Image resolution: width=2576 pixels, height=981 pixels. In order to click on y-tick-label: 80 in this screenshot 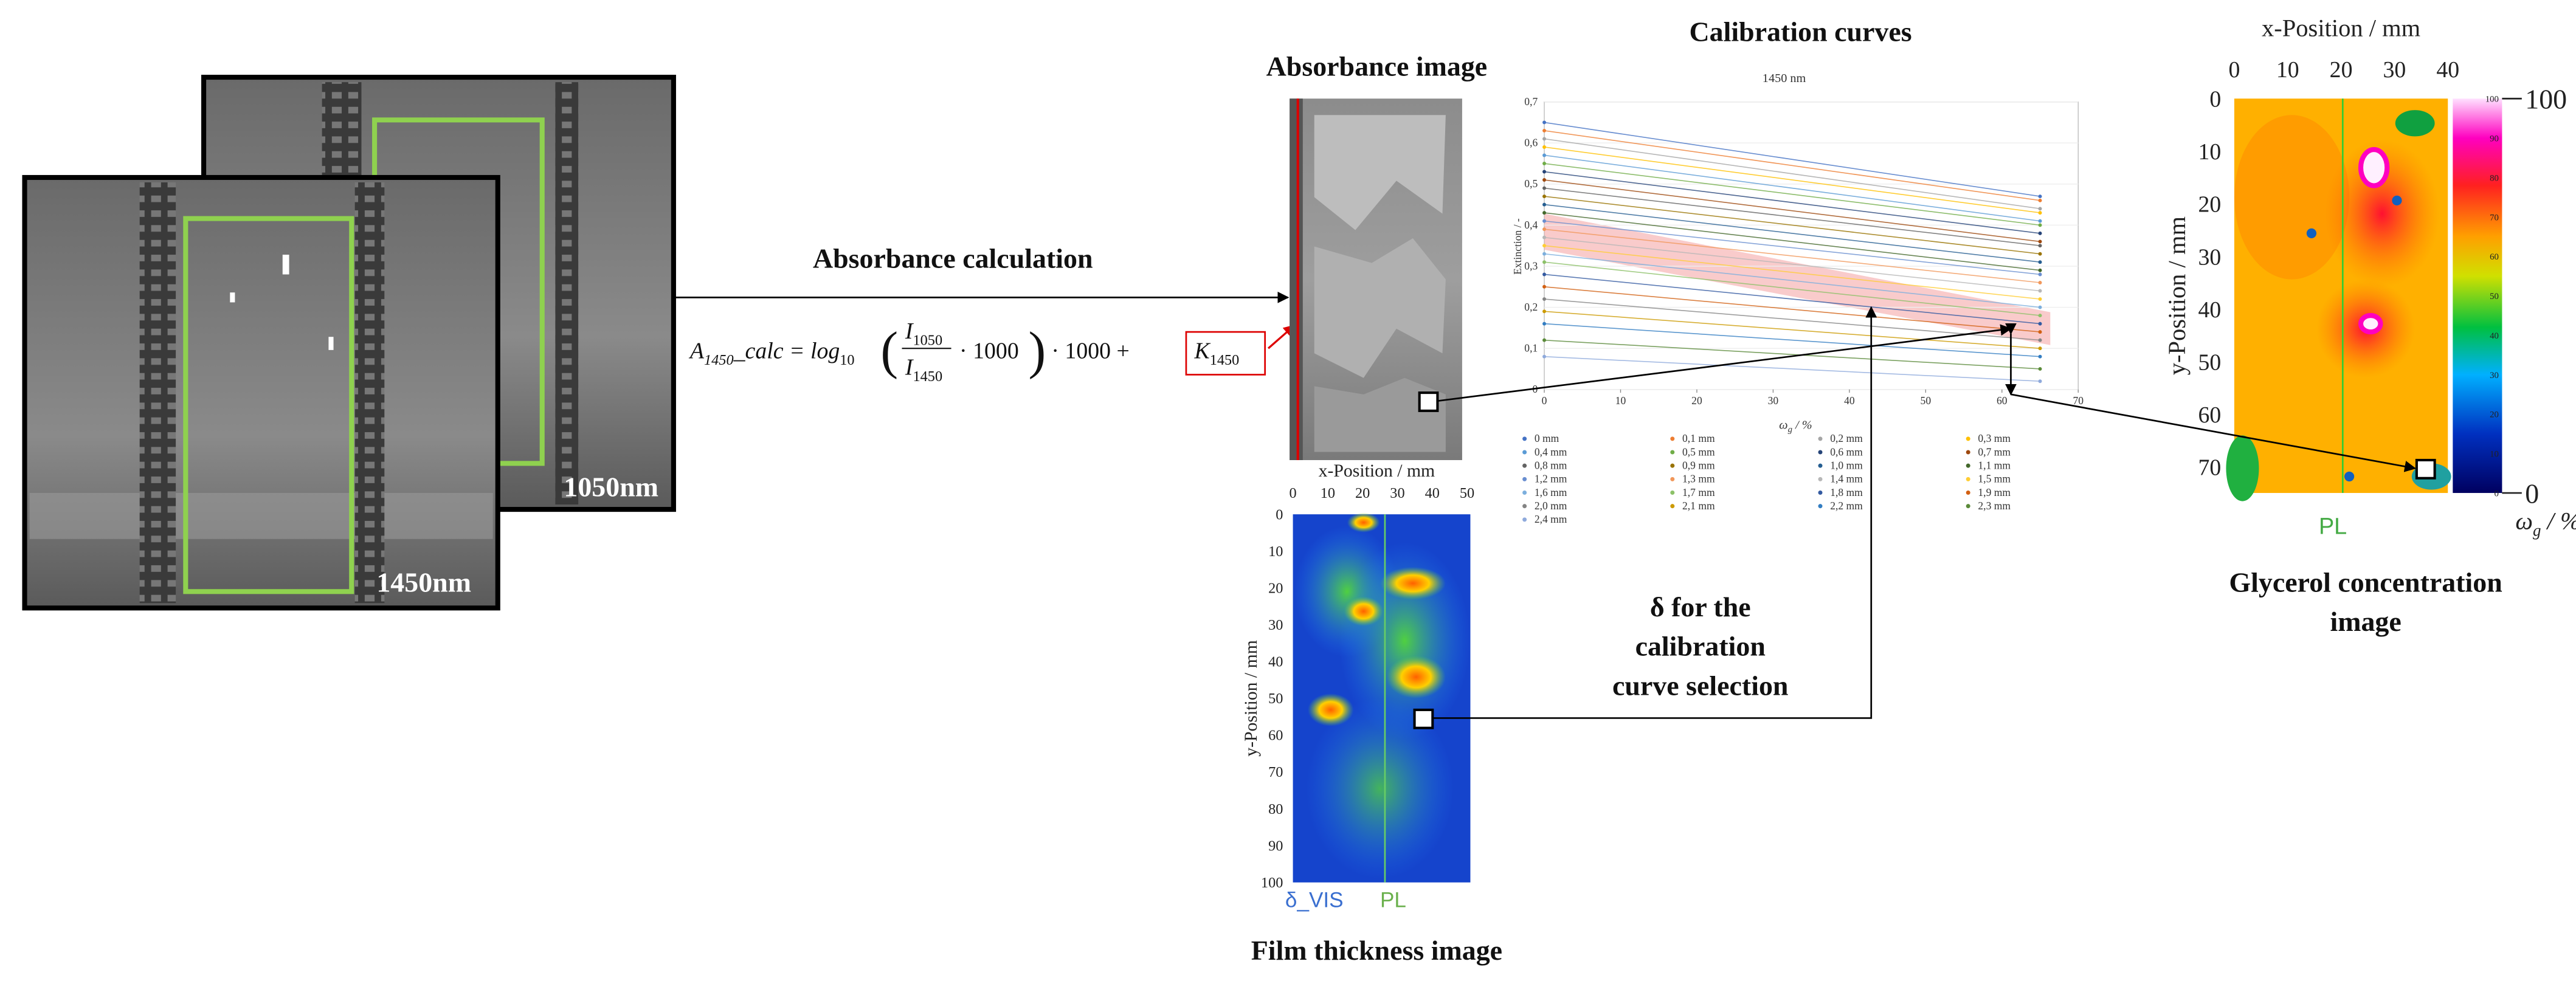, I will do `click(1276, 810)`.